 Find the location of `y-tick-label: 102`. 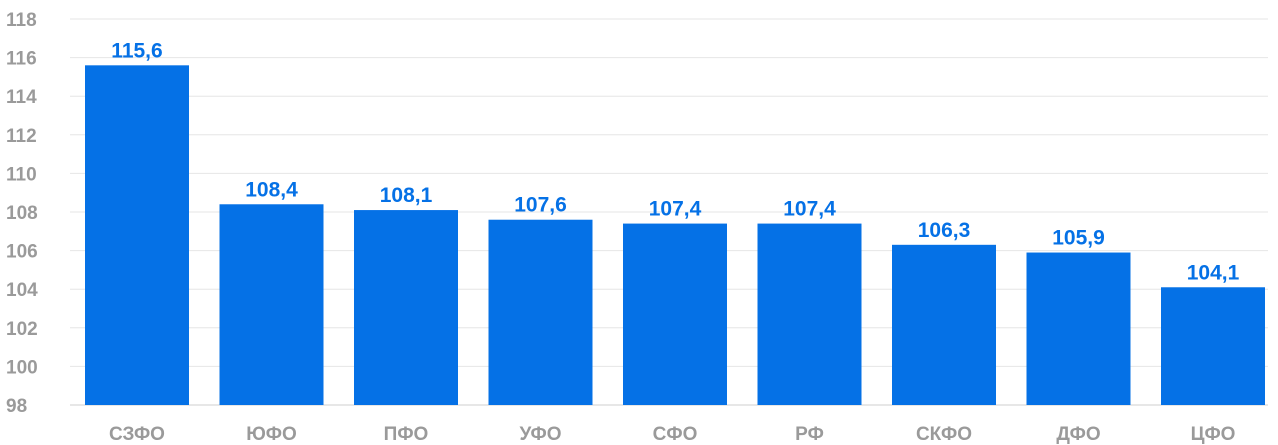

y-tick-label: 102 is located at coordinates (22, 329).